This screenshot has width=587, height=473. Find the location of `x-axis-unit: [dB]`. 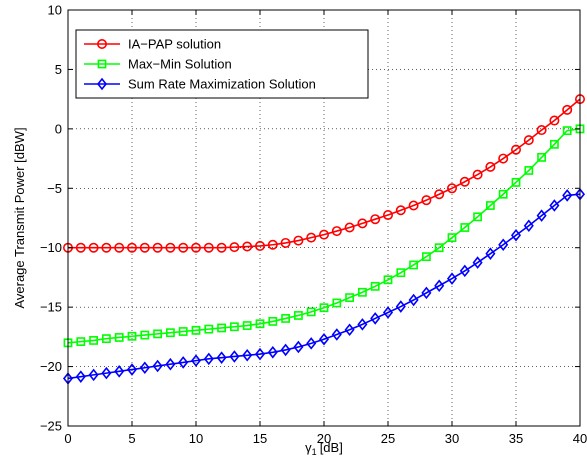

x-axis-unit: [dB] is located at coordinates (331, 447).